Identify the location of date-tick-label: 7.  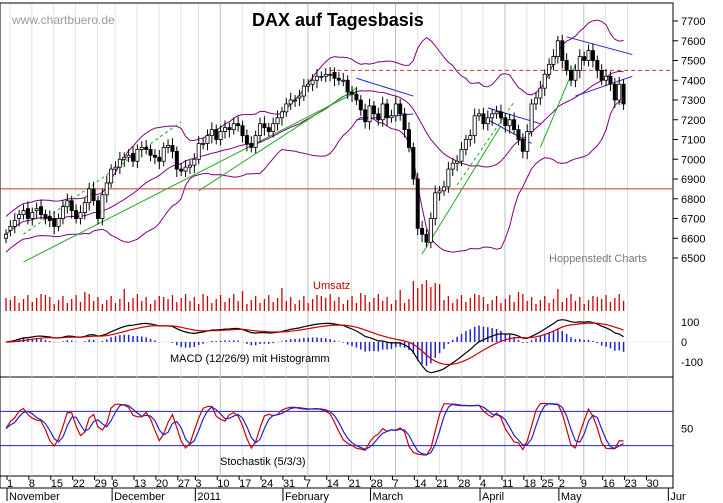
(395, 484).